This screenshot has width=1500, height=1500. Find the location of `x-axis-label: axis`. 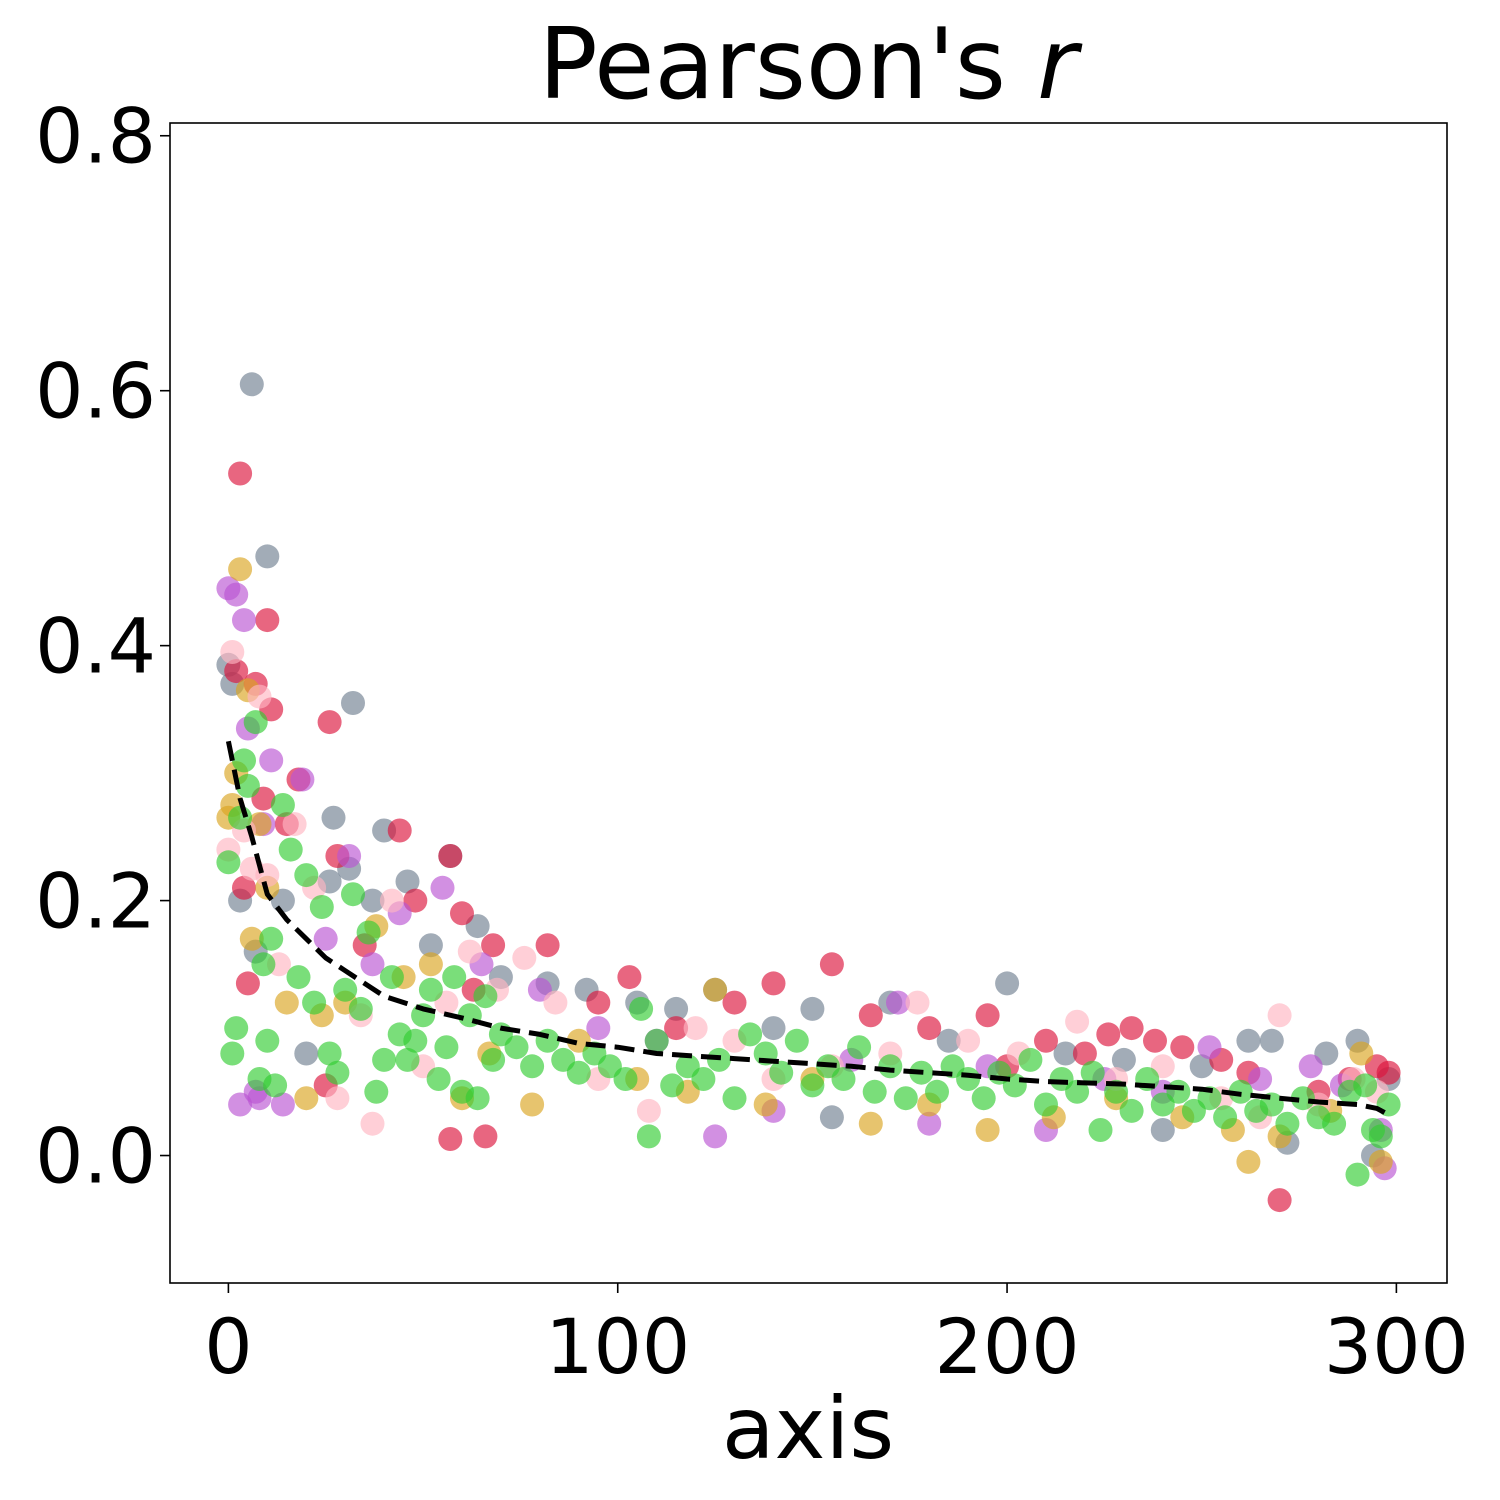

x-axis-label: axis is located at coordinates (808, 1429).